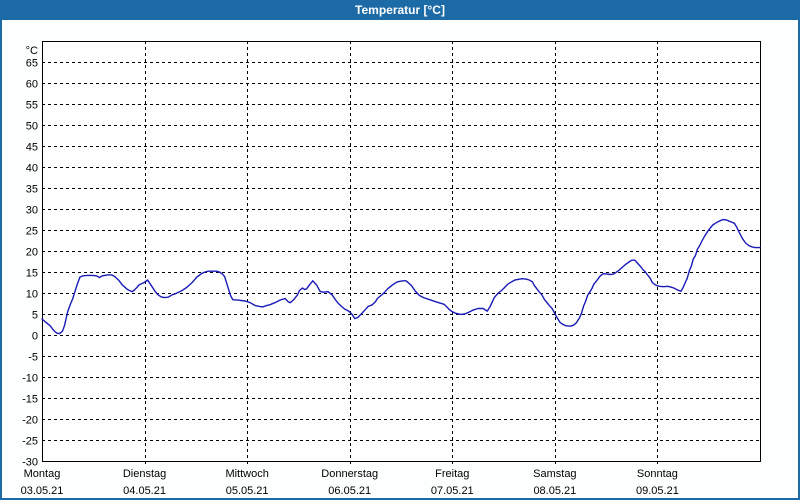 This screenshot has width=800, height=500. What do you see at coordinates (32, 85) in the screenshot?
I see `y-tick-label: 60` at bounding box center [32, 85].